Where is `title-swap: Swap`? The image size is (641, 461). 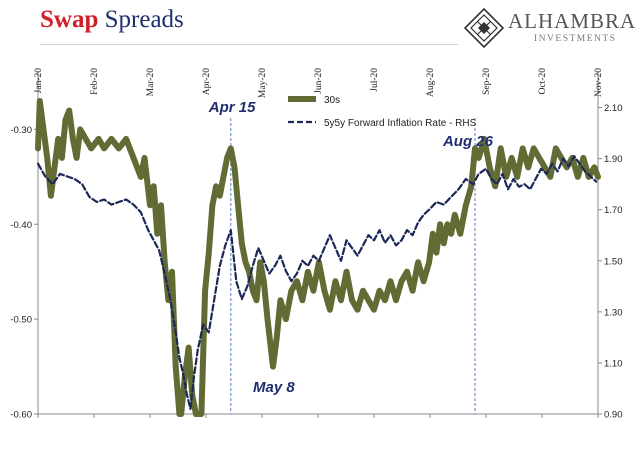 title-swap: Swap is located at coordinates (69, 19).